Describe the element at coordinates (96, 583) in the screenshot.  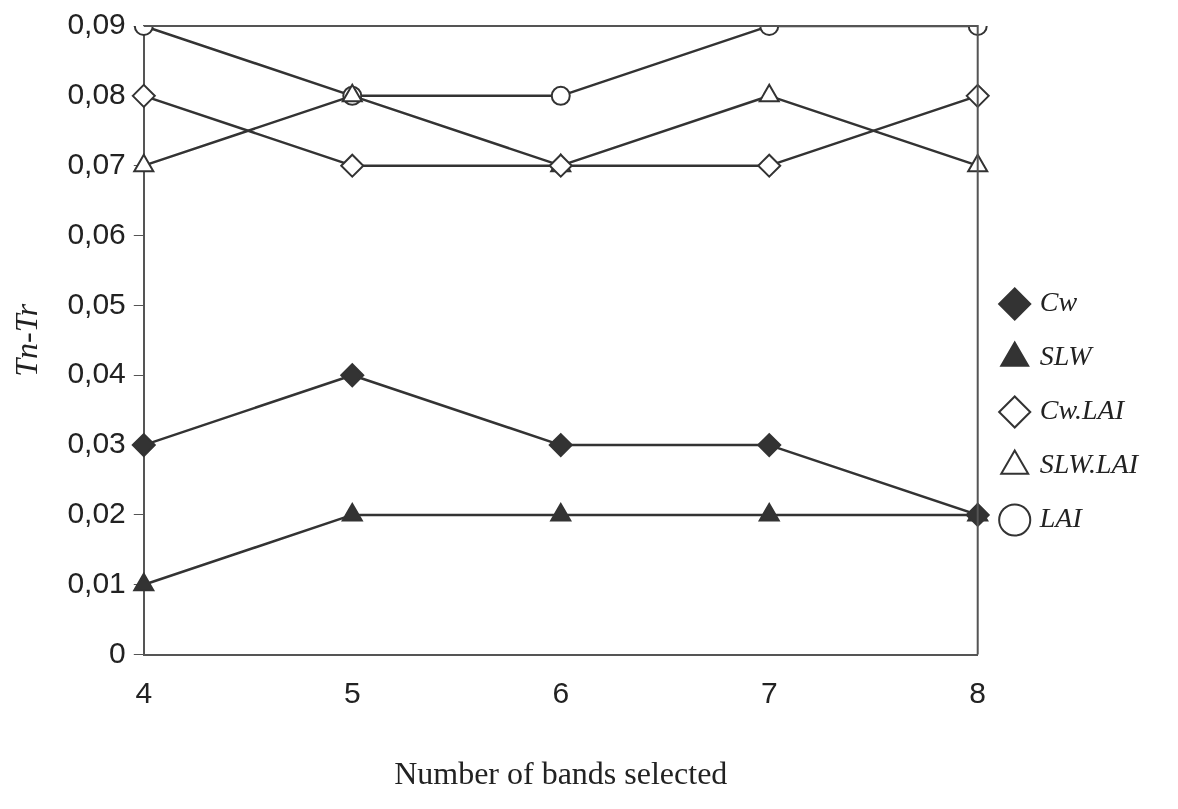
I see `y-tick-label: 0,01` at that location.